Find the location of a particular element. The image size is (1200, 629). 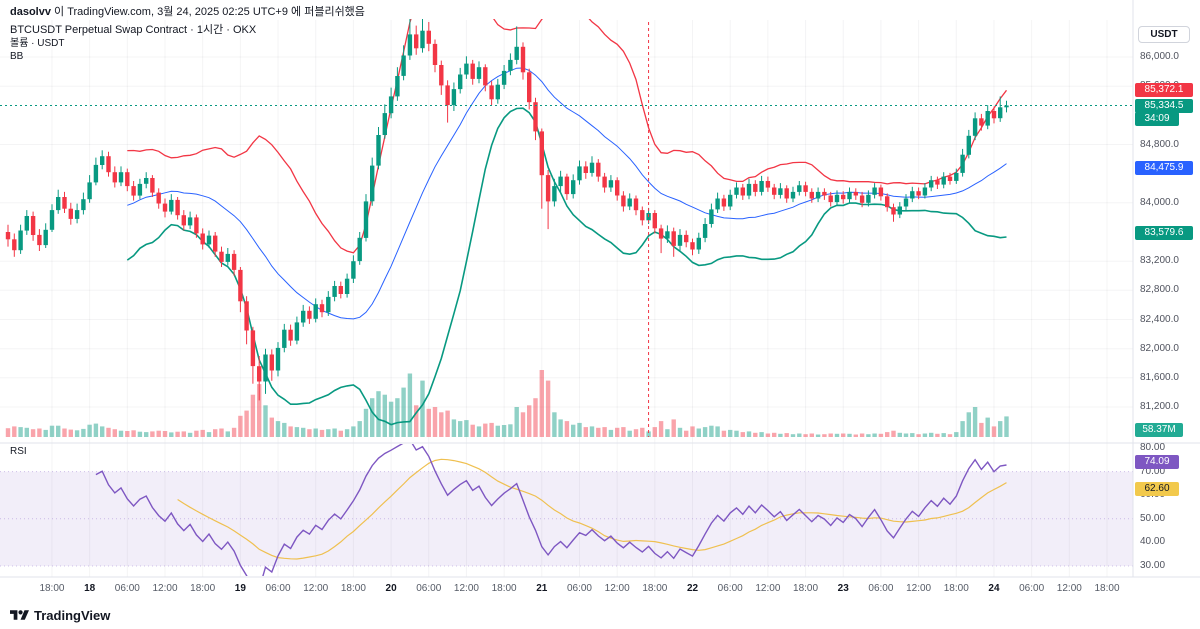

volume-badge: 58.37M is located at coordinates (1159, 430).